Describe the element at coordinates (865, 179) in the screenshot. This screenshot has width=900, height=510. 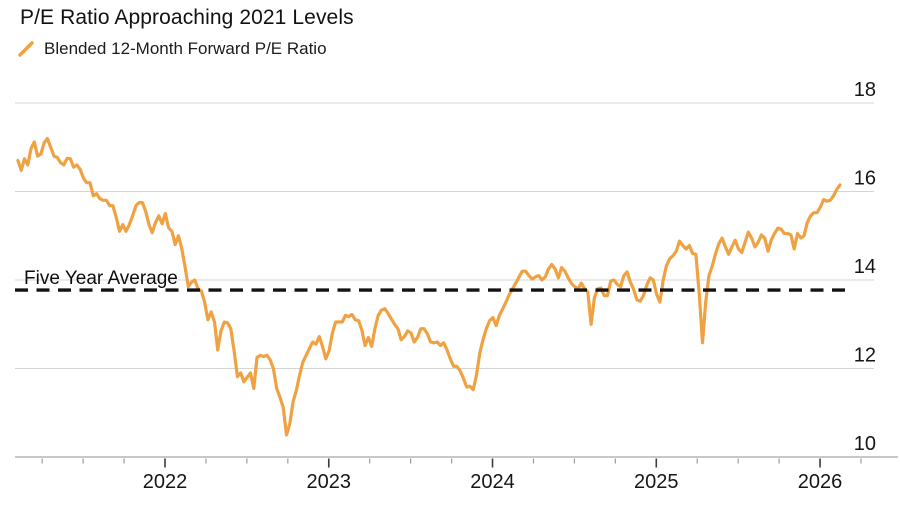
I see `y-tick-label: 16` at that location.